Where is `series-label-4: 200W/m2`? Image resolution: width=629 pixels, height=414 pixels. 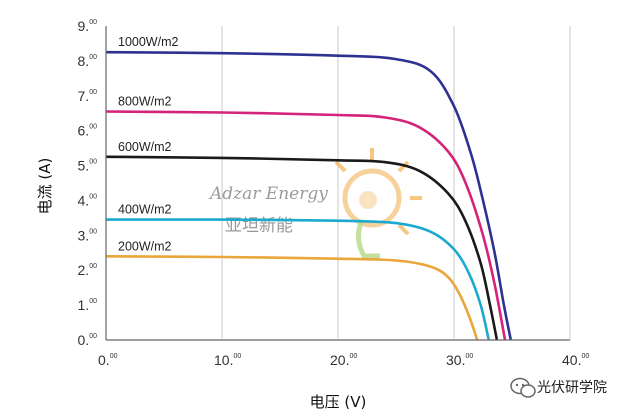 series-label-4: 200W/m2 is located at coordinates (145, 246).